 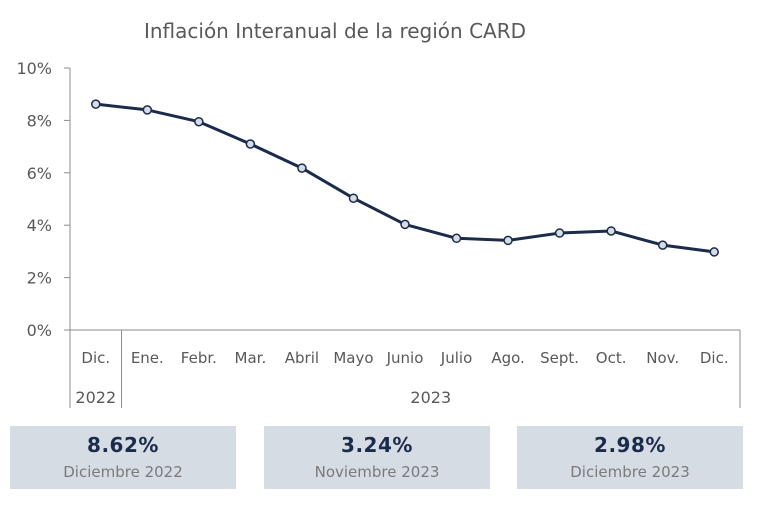 I want to click on x-tick-label: Ene., so click(x=147, y=358).